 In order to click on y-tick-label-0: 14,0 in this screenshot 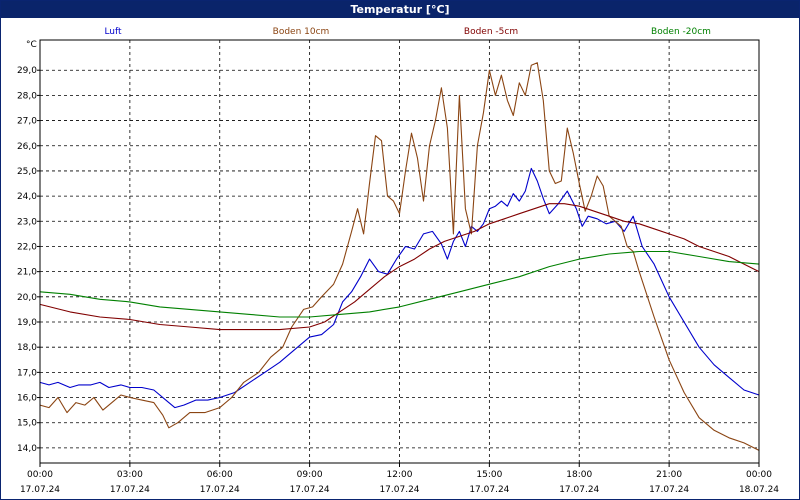, I will do `click(27, 449)`.